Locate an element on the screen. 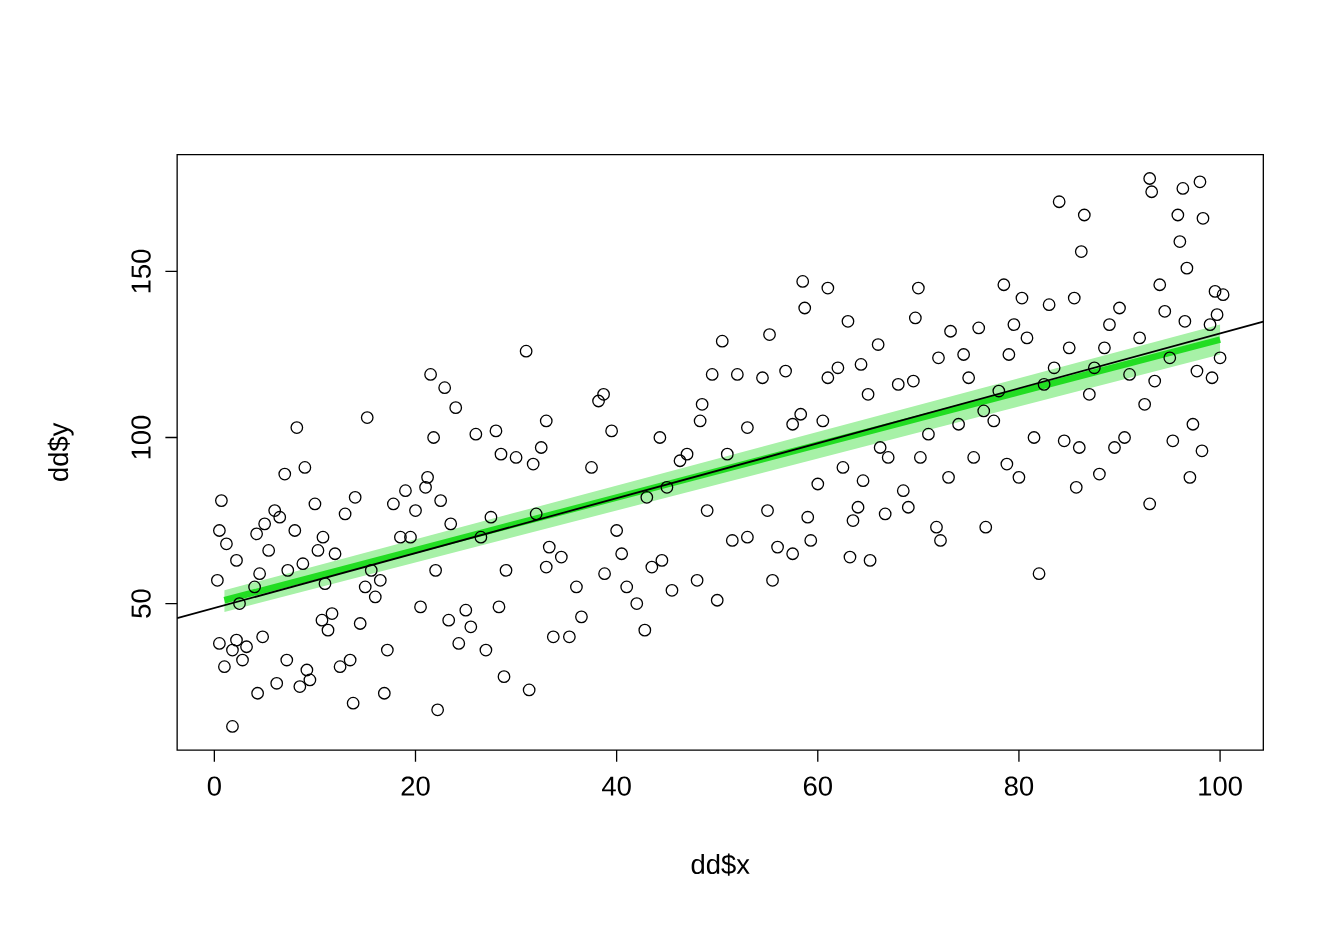 This screenshot has width=1344, height=944. x-axis-title: dd$x is located at coordinates (720, 864).